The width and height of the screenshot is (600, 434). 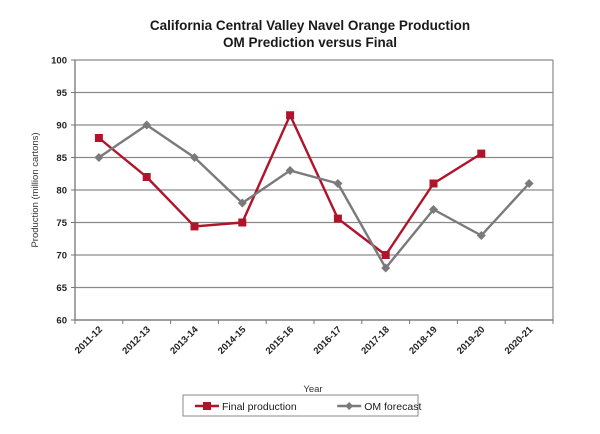 I want to click on x-tick-label: 2016-17, so click(x=328, y=340).